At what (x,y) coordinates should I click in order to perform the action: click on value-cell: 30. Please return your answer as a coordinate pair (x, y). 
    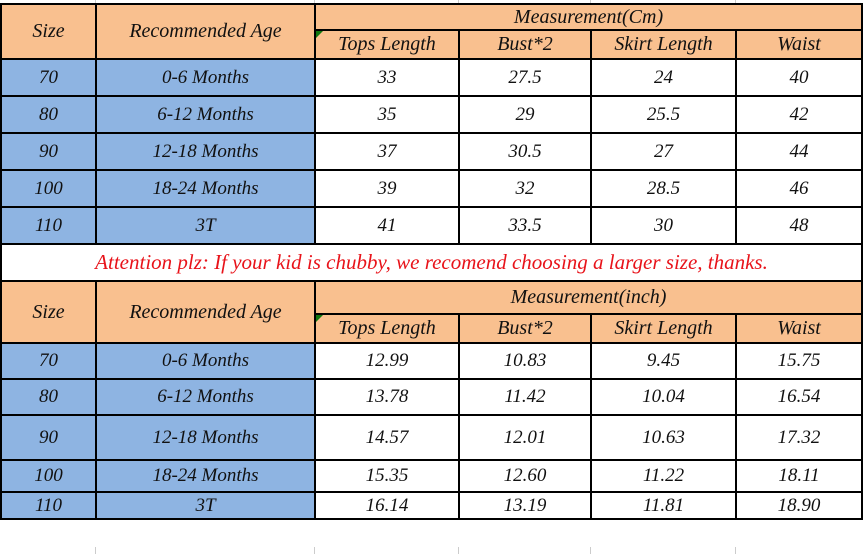
    Looking at the image, I should click on (663, 225).